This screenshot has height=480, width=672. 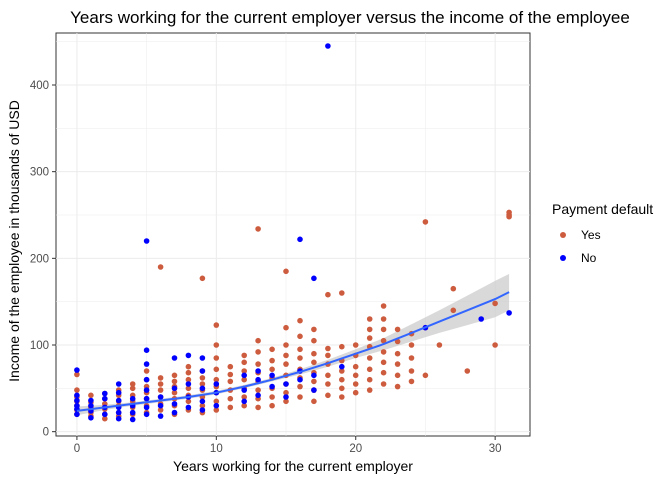 What do you see at coordinates (563, 258) in the screenshot?
I see `legend-key-no` at bounding box center [563, 258].